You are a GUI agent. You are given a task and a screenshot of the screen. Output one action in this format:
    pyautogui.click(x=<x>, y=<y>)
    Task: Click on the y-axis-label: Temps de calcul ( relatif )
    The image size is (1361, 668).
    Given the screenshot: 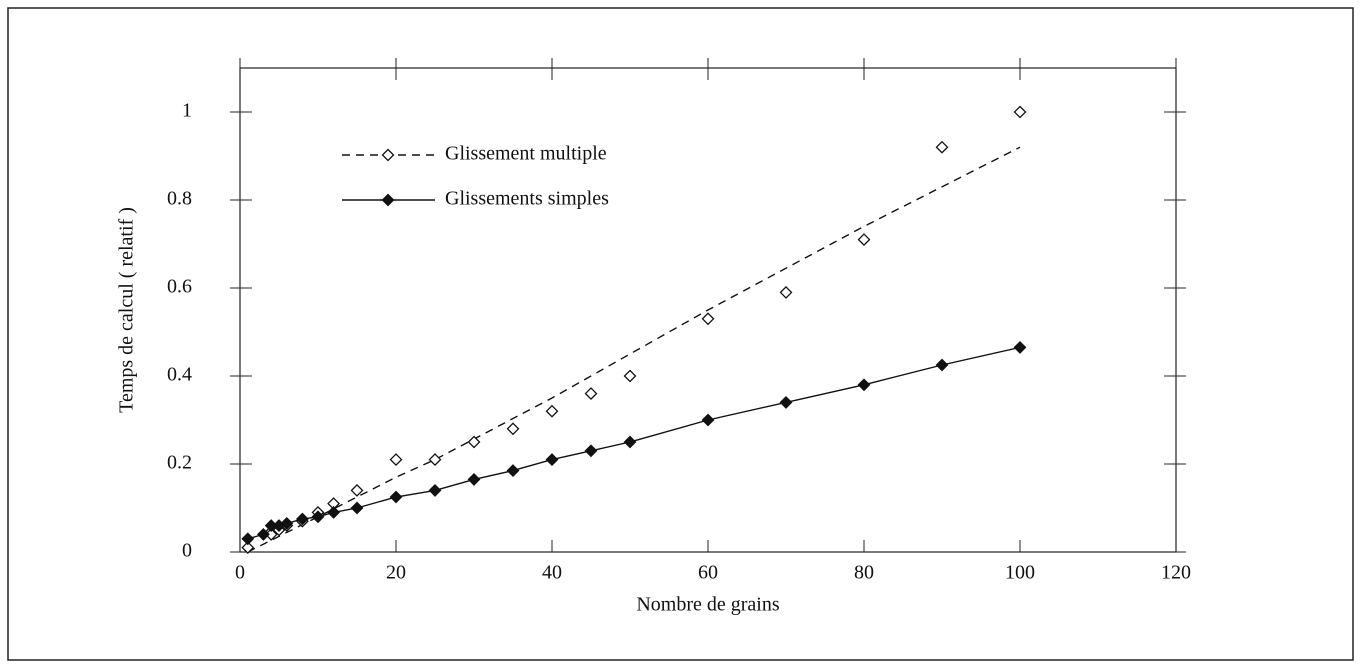 What is the action you would take?
    pyautogui.click(x=127, y=310)
    